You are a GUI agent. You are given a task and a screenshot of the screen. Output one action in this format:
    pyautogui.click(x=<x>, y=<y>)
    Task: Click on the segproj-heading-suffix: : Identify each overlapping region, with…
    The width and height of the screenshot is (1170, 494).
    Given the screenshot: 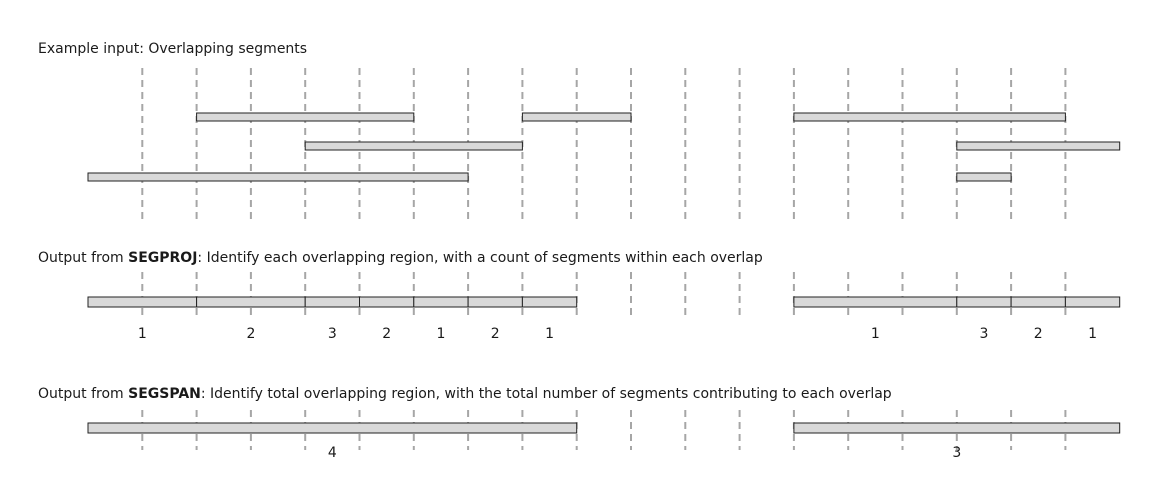 What is the action you would take?
    pyautogui.click(x=479, y=258)
    